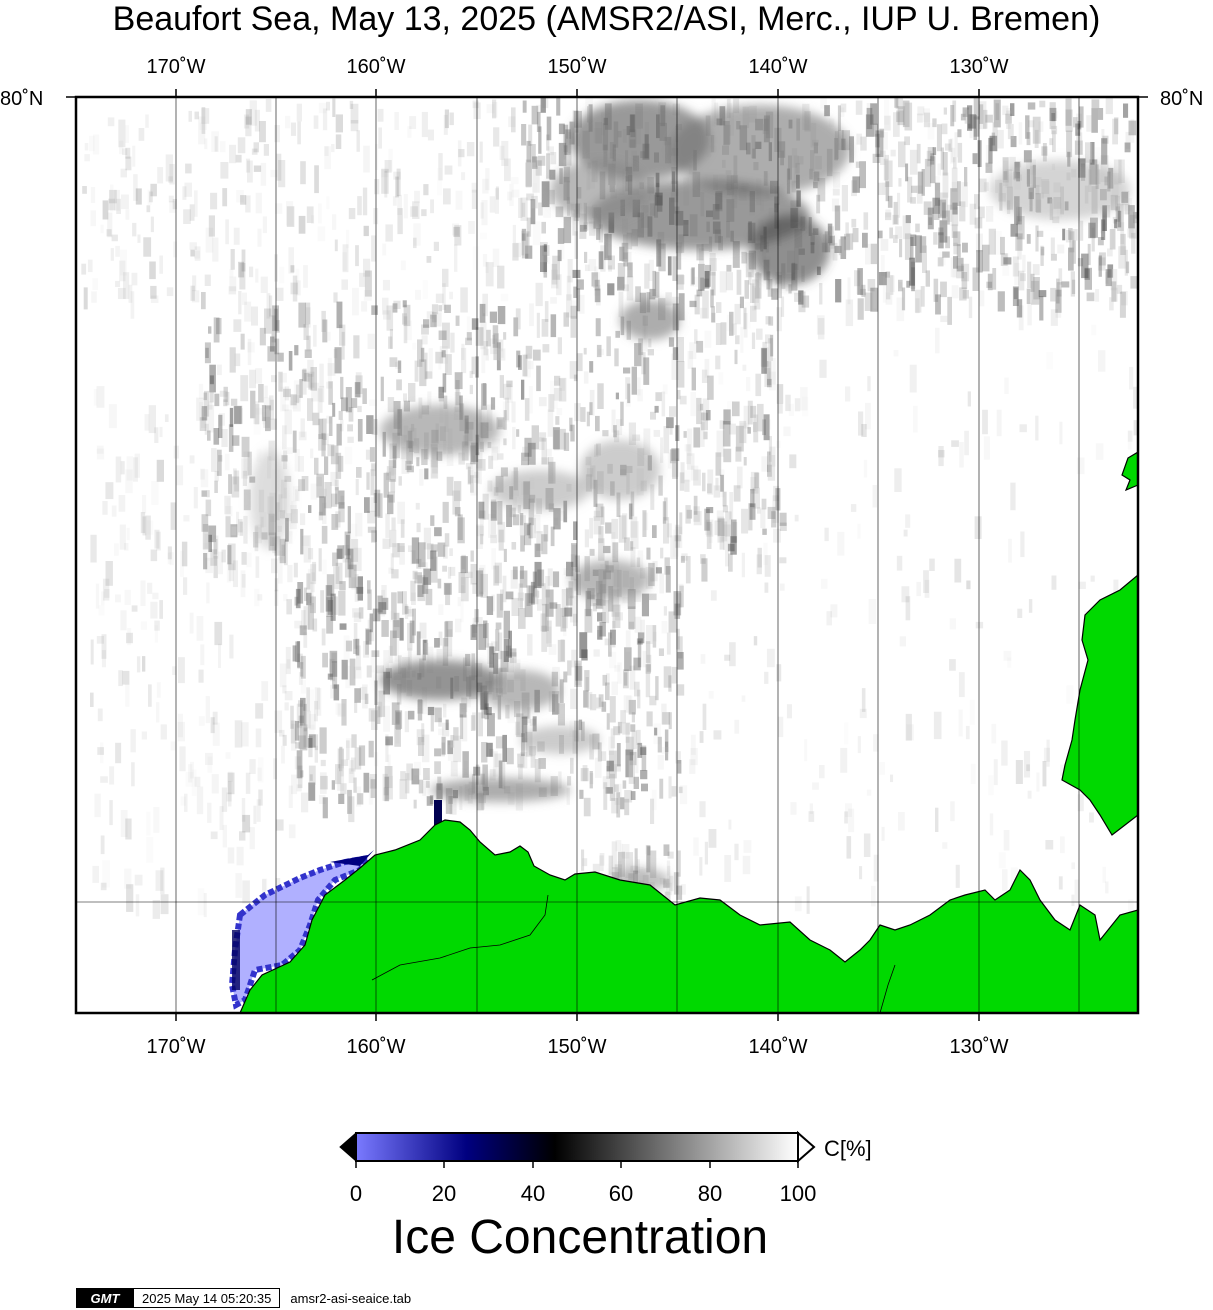  I want to click on low-concentration-ice, so click(335, 905).